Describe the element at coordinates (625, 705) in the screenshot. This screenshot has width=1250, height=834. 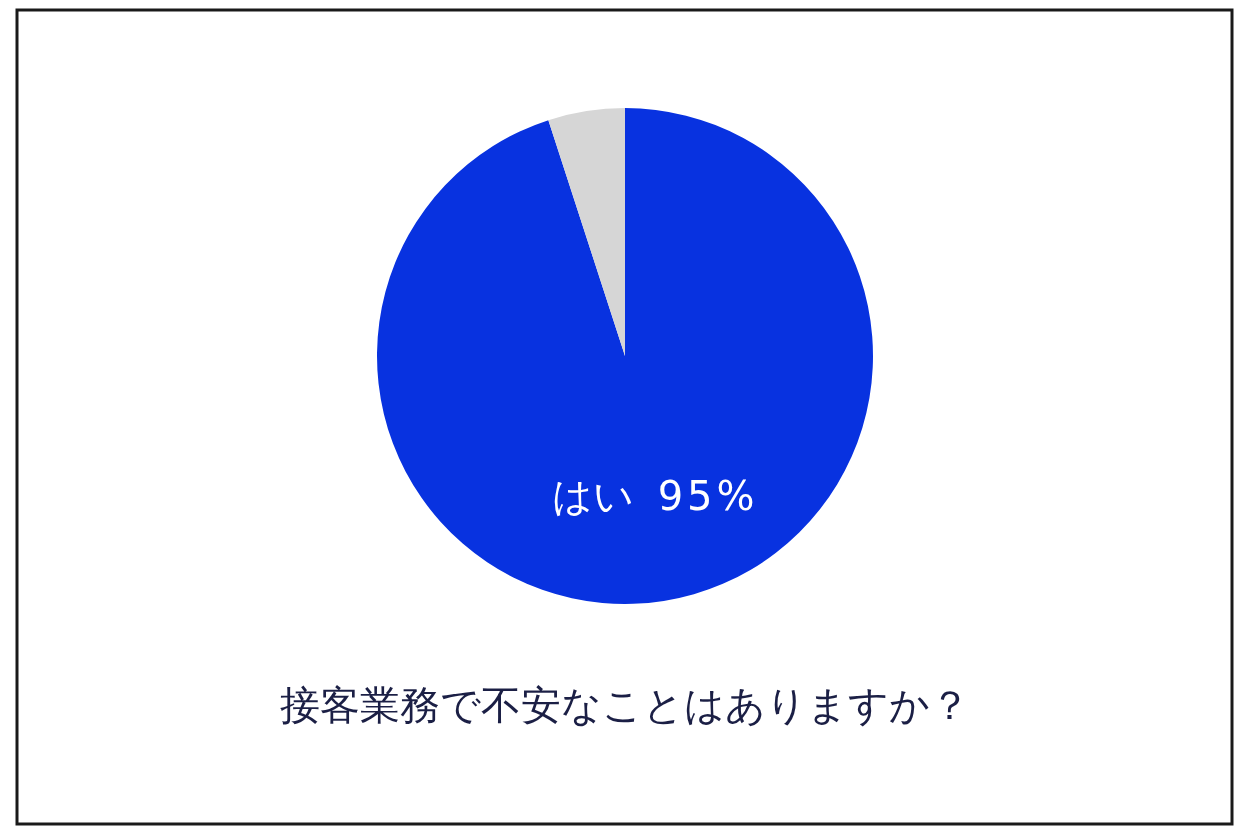
I see `text: 接客業務で不安なことはありますか？` at that location.